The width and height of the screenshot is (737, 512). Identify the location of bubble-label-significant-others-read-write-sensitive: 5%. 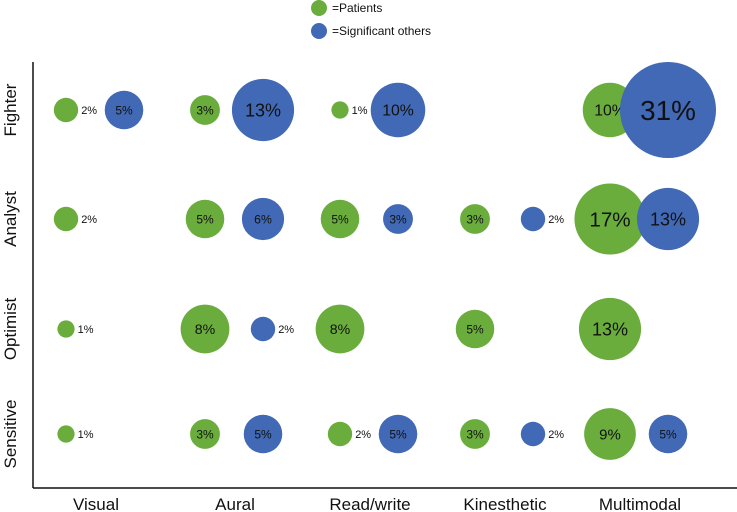
(398, 434).